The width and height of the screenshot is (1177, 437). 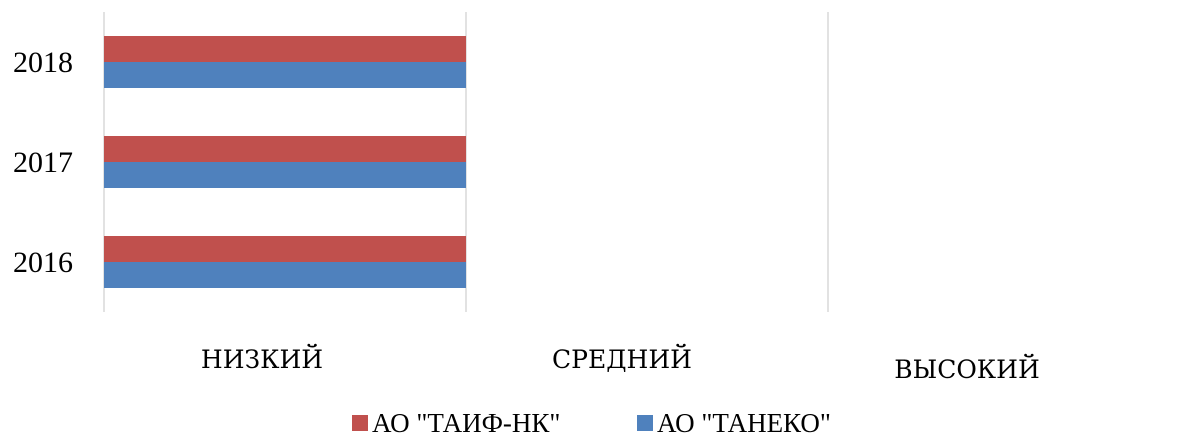 I want to click on bar-ао-таиф-нк-2017, so click(x=285, y=149).